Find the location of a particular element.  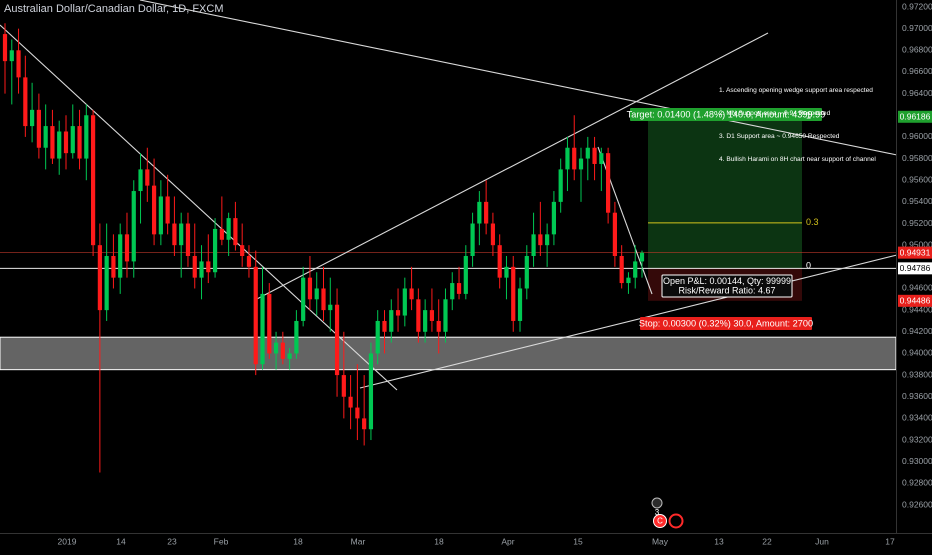

x-tick-label: 23 is located at coordinates (172, 541).